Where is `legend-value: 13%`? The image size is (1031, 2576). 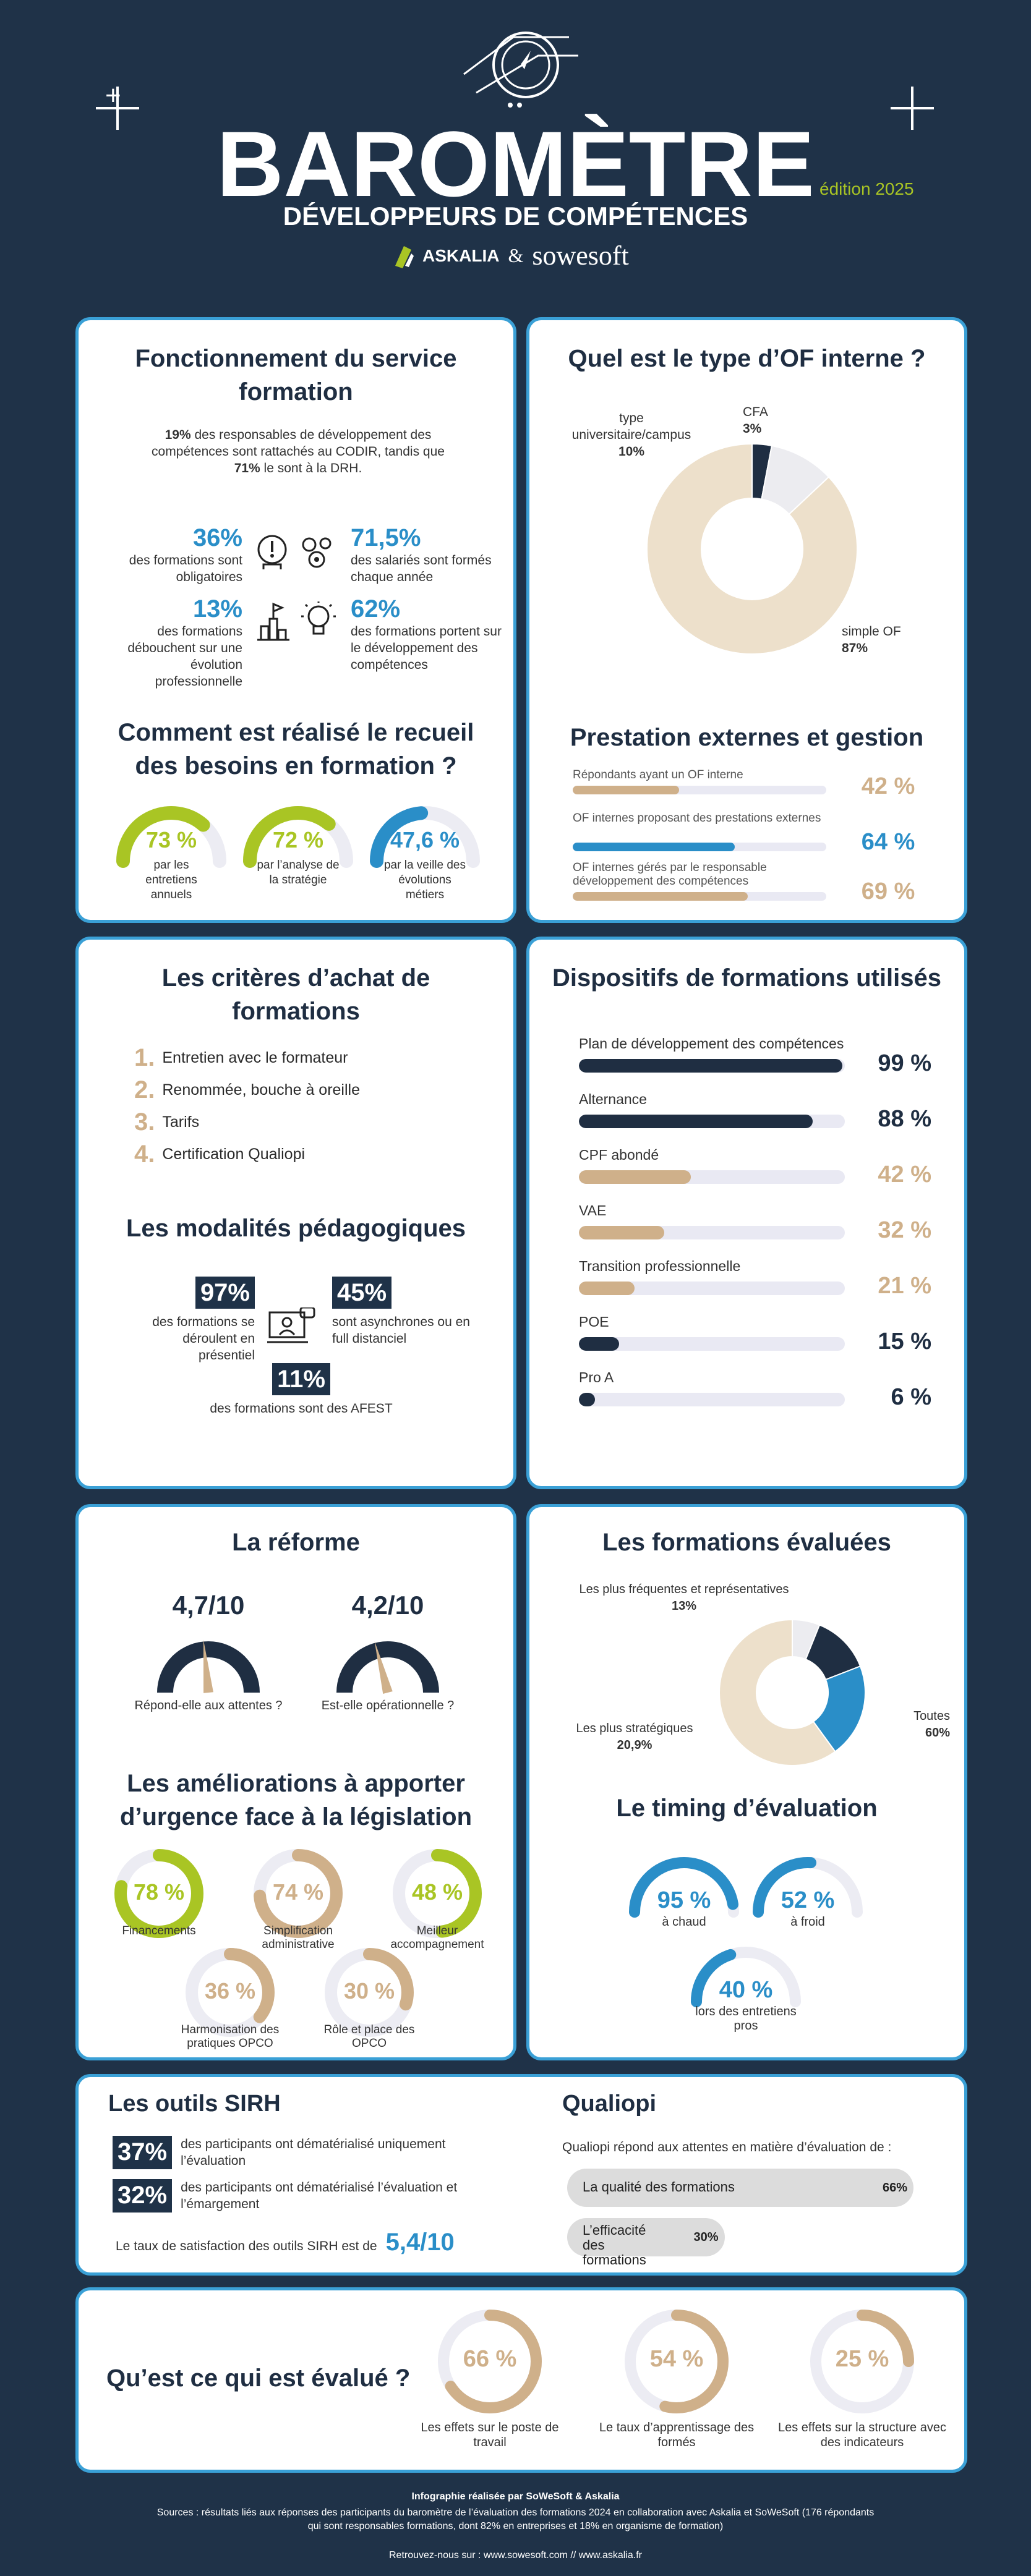 legend-value: 13% is located at coordinates (684, 1606).